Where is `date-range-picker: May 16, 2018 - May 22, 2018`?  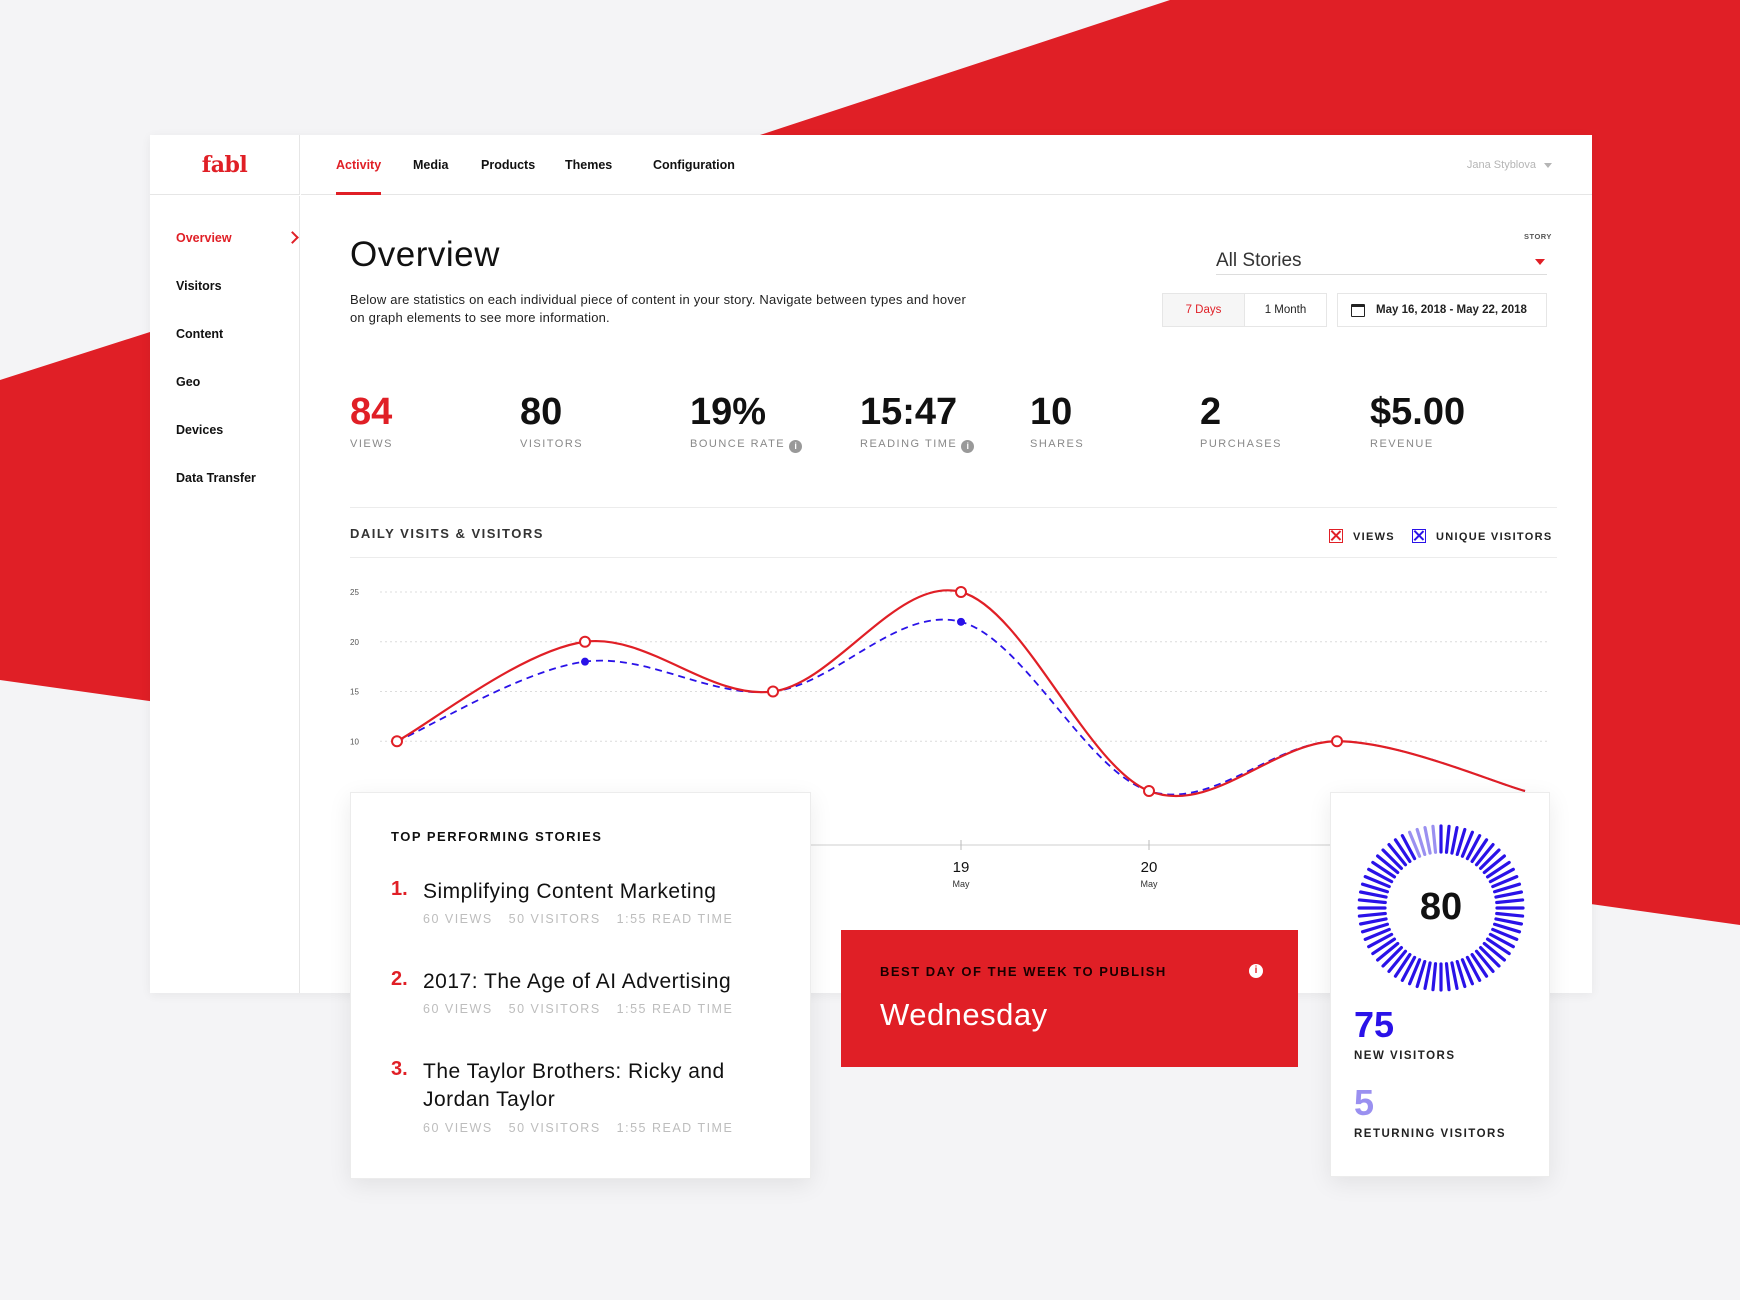 date-range-picker: May 16, 2018 - May 22, 2018 is located at coordinates (1442, 310).